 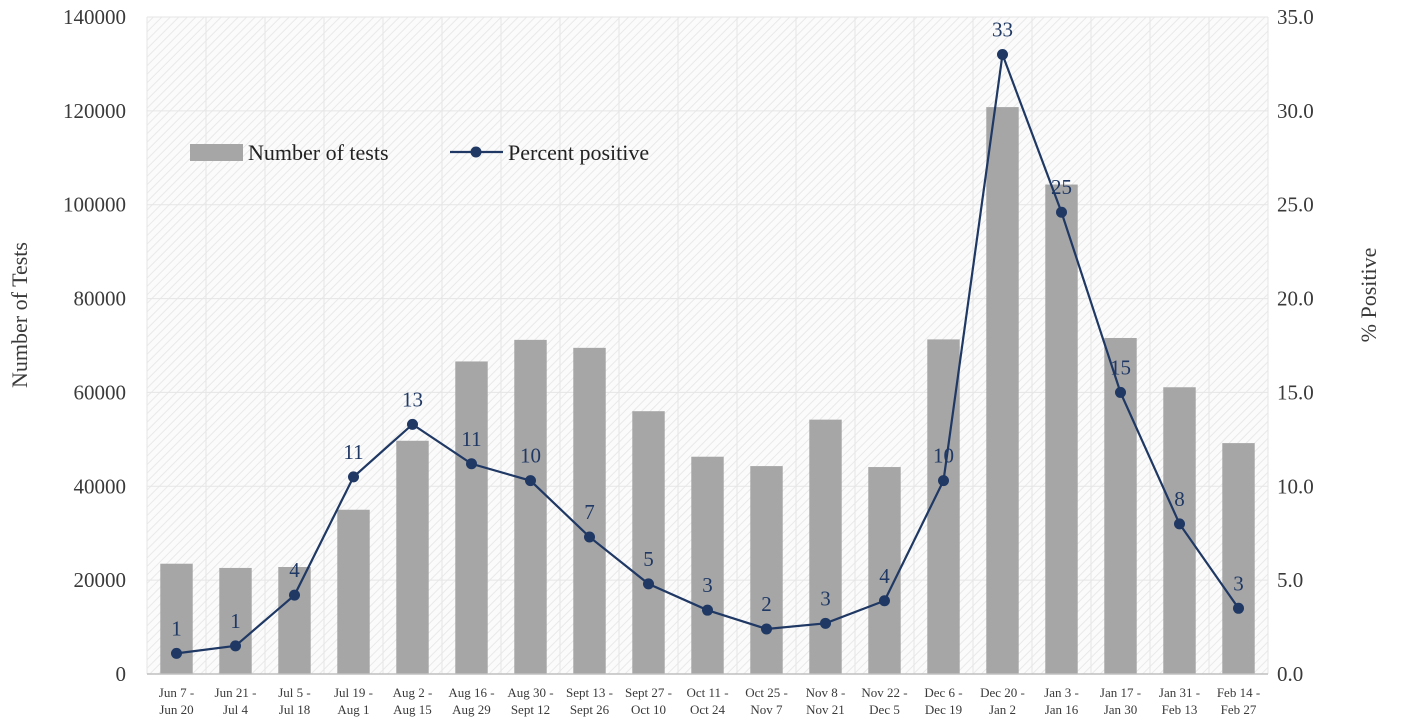 I want to click on legend-line-label: Percent positive, so click(x=578, y=152).